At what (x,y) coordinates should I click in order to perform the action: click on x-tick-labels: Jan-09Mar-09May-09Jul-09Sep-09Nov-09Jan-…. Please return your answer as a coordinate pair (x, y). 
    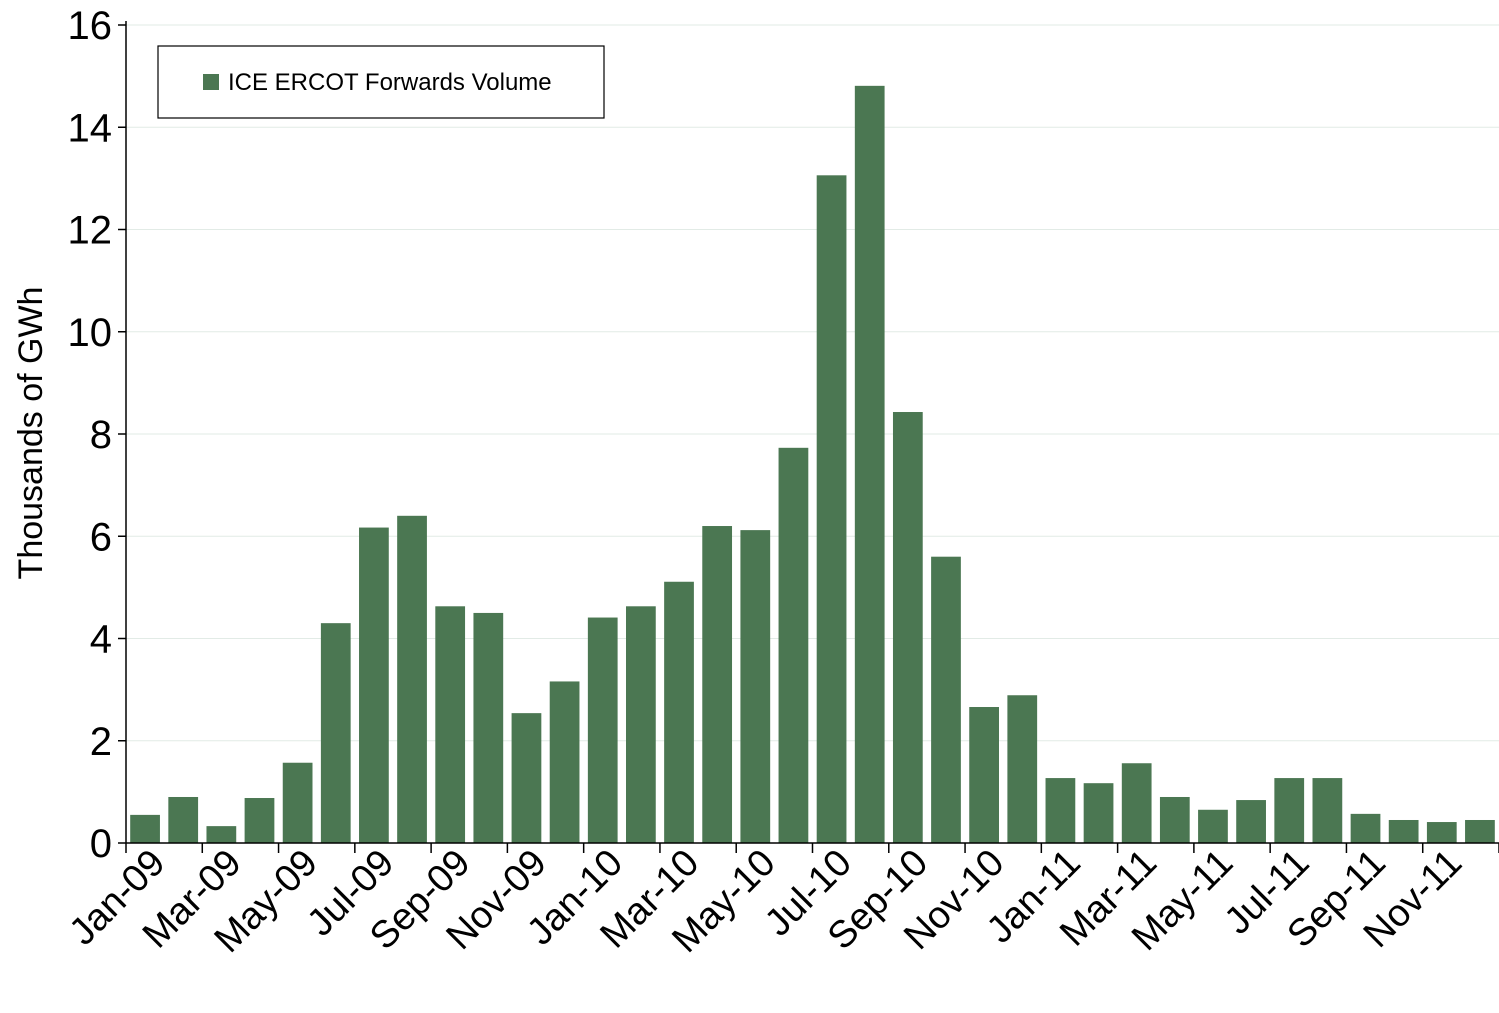
    Looking at the image, I should click on (766, 901).